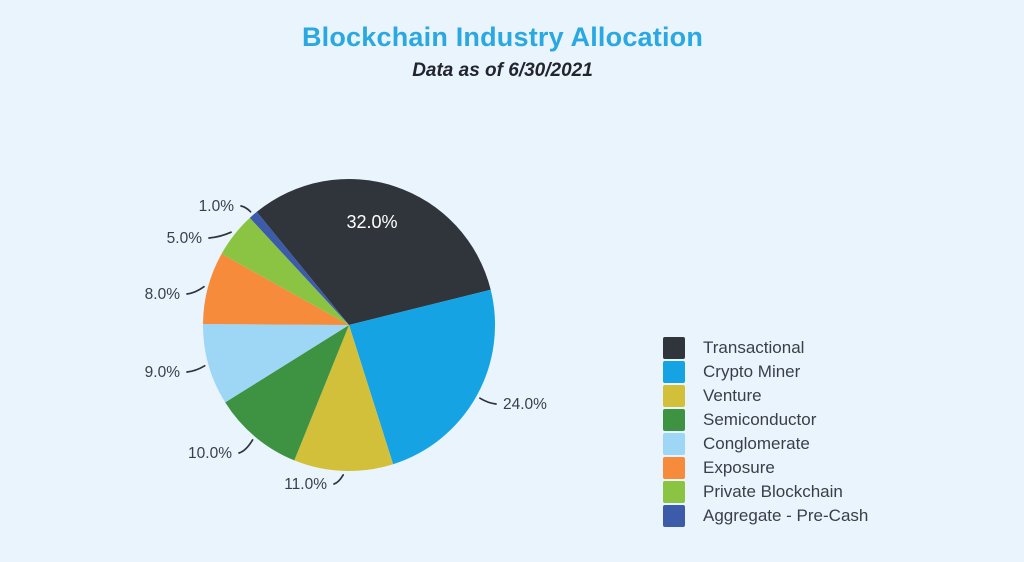  Describe the element at coordinates (488, 401) in the screenshot. I see `leader-line-crypto-miner` at that location.